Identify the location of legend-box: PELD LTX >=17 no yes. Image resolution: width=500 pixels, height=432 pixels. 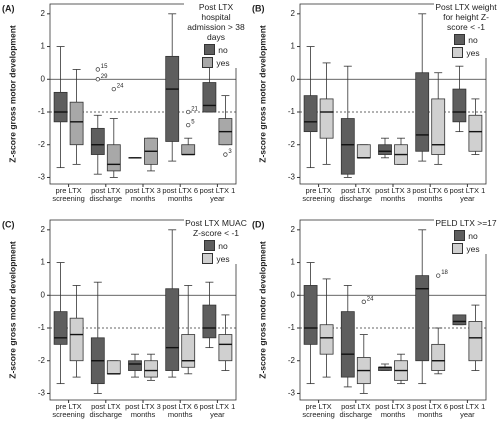
(466, 236).